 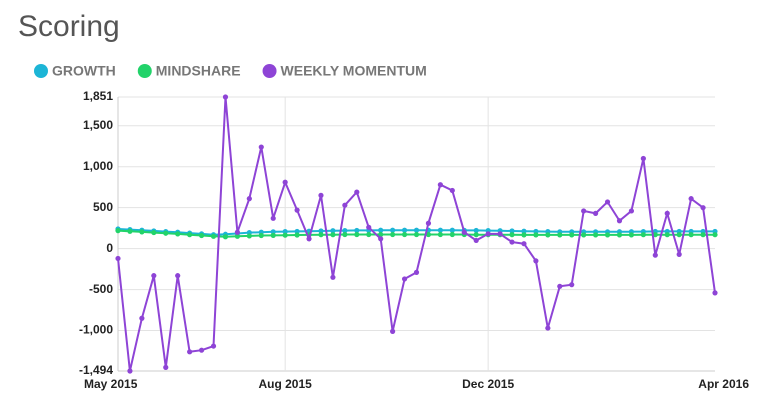 I want to click on y-tick-label: 0, so click(x=109, y=248).